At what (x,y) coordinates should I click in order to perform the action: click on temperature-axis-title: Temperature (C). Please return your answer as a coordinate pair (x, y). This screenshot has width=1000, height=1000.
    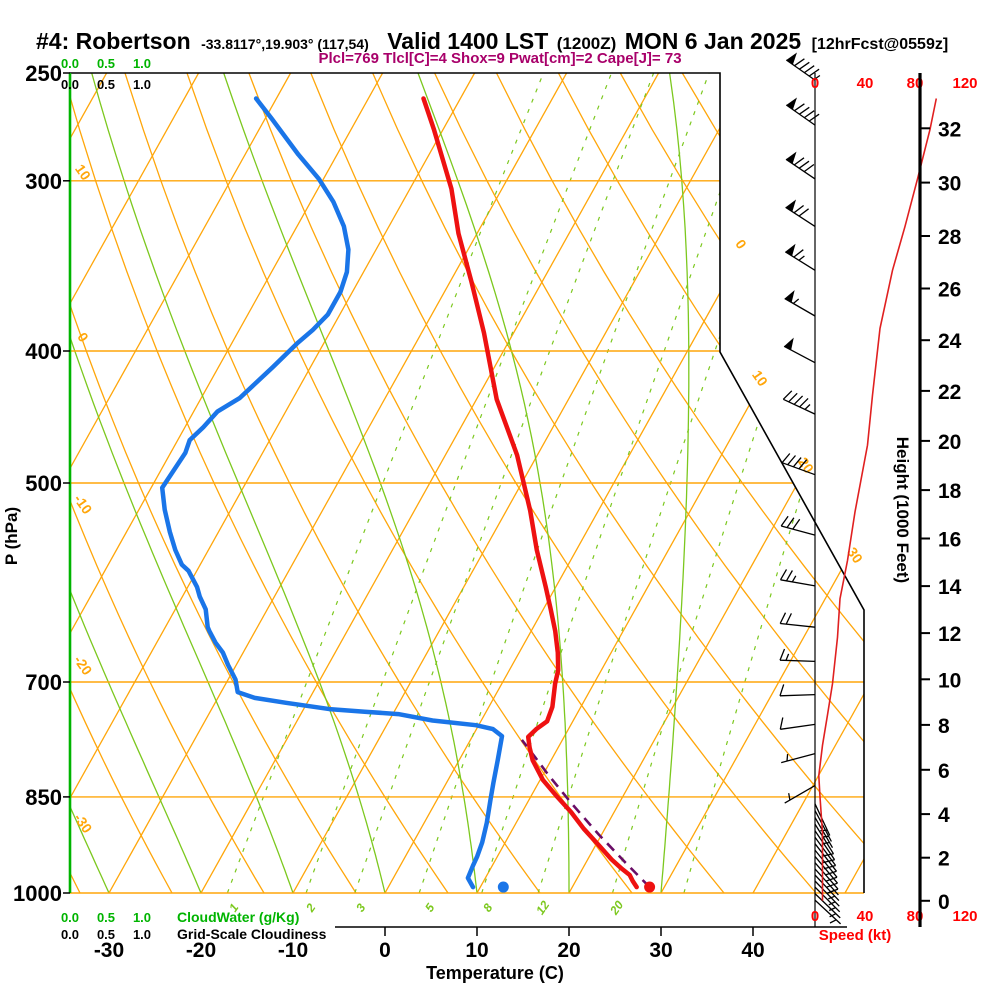
    Looking at the image, I should click on (495, 973).